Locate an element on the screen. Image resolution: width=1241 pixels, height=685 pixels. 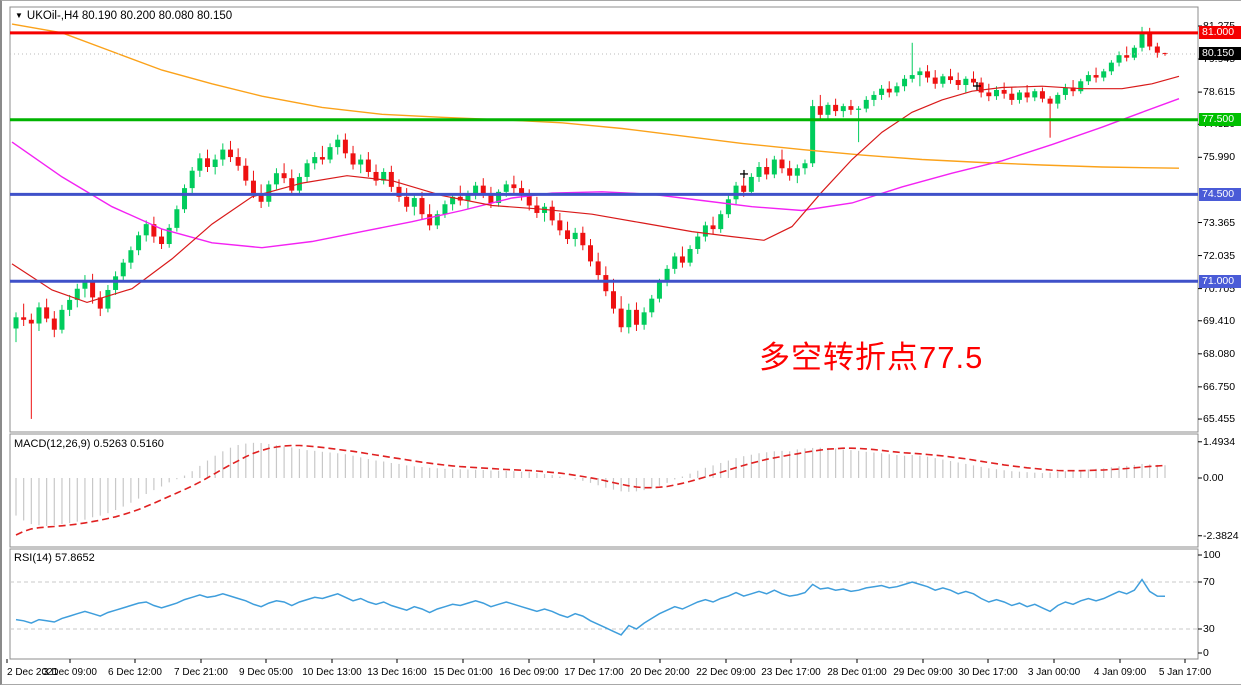
date-label: 16 Dec 09:00 is located at coordinates (529, 672).